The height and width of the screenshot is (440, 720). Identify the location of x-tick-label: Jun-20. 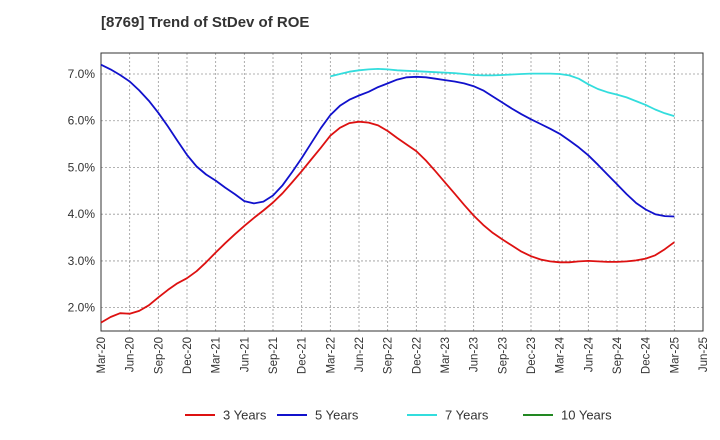
(131, 354).